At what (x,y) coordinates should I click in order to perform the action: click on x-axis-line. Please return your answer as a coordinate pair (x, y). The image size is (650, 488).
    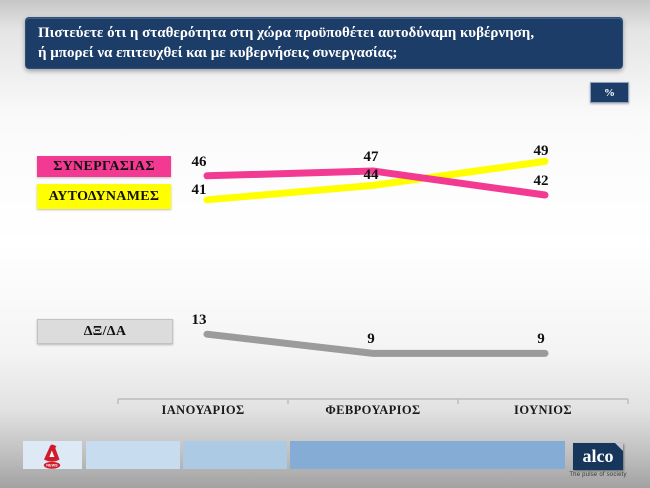
    Looking at the image, I should click on (373, 401).